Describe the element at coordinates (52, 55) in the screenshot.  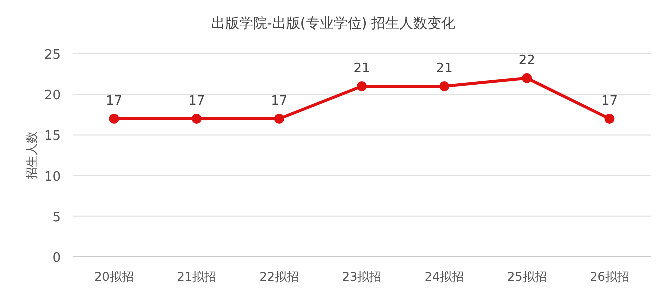
I see `y-tick-label: 25` at that location.